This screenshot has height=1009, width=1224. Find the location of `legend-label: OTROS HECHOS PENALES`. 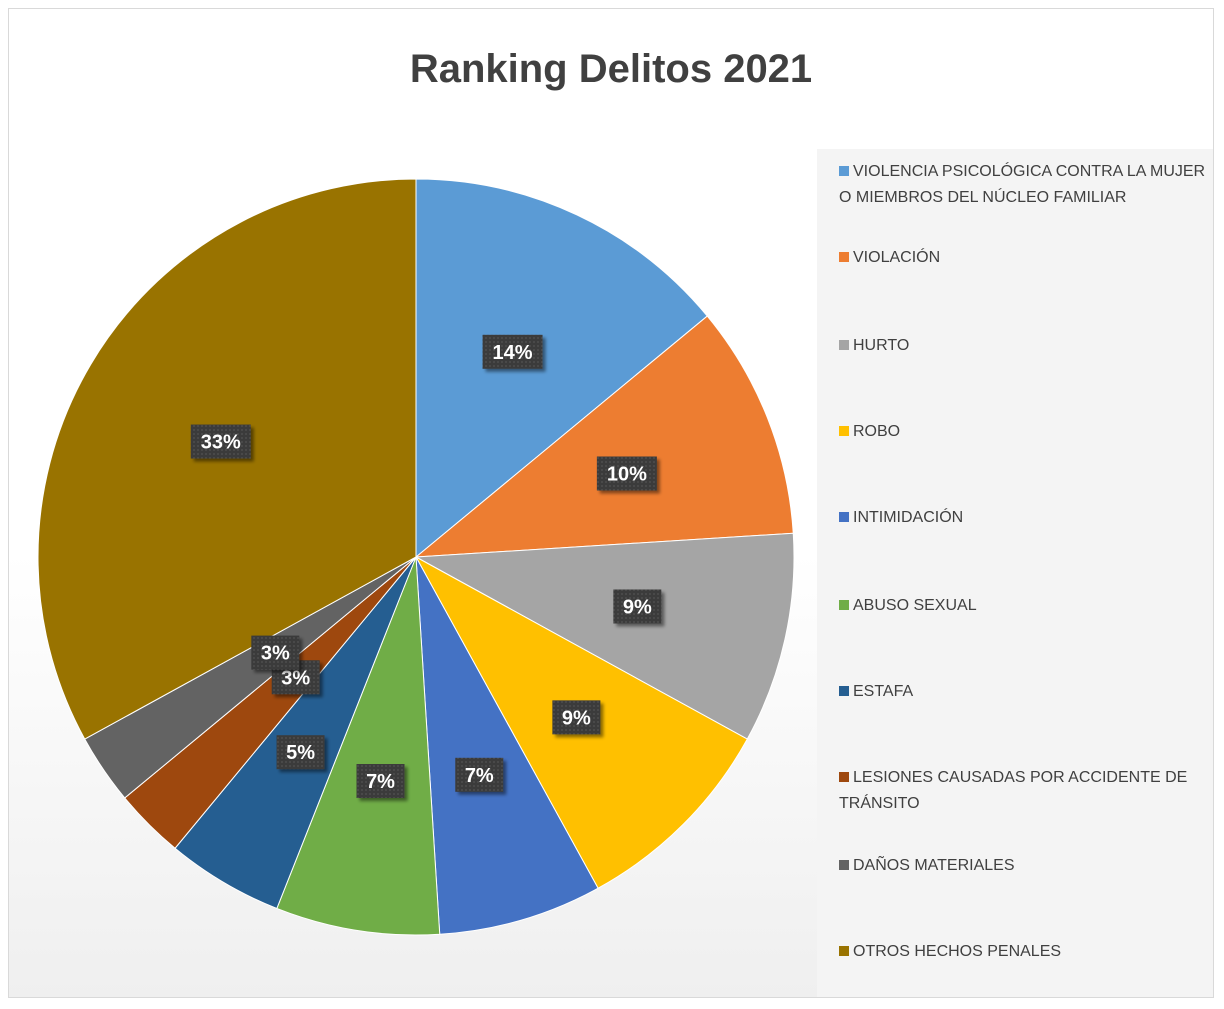

legend-label: OTROS HECHOS PENALES is located at coordinates (957, 951).